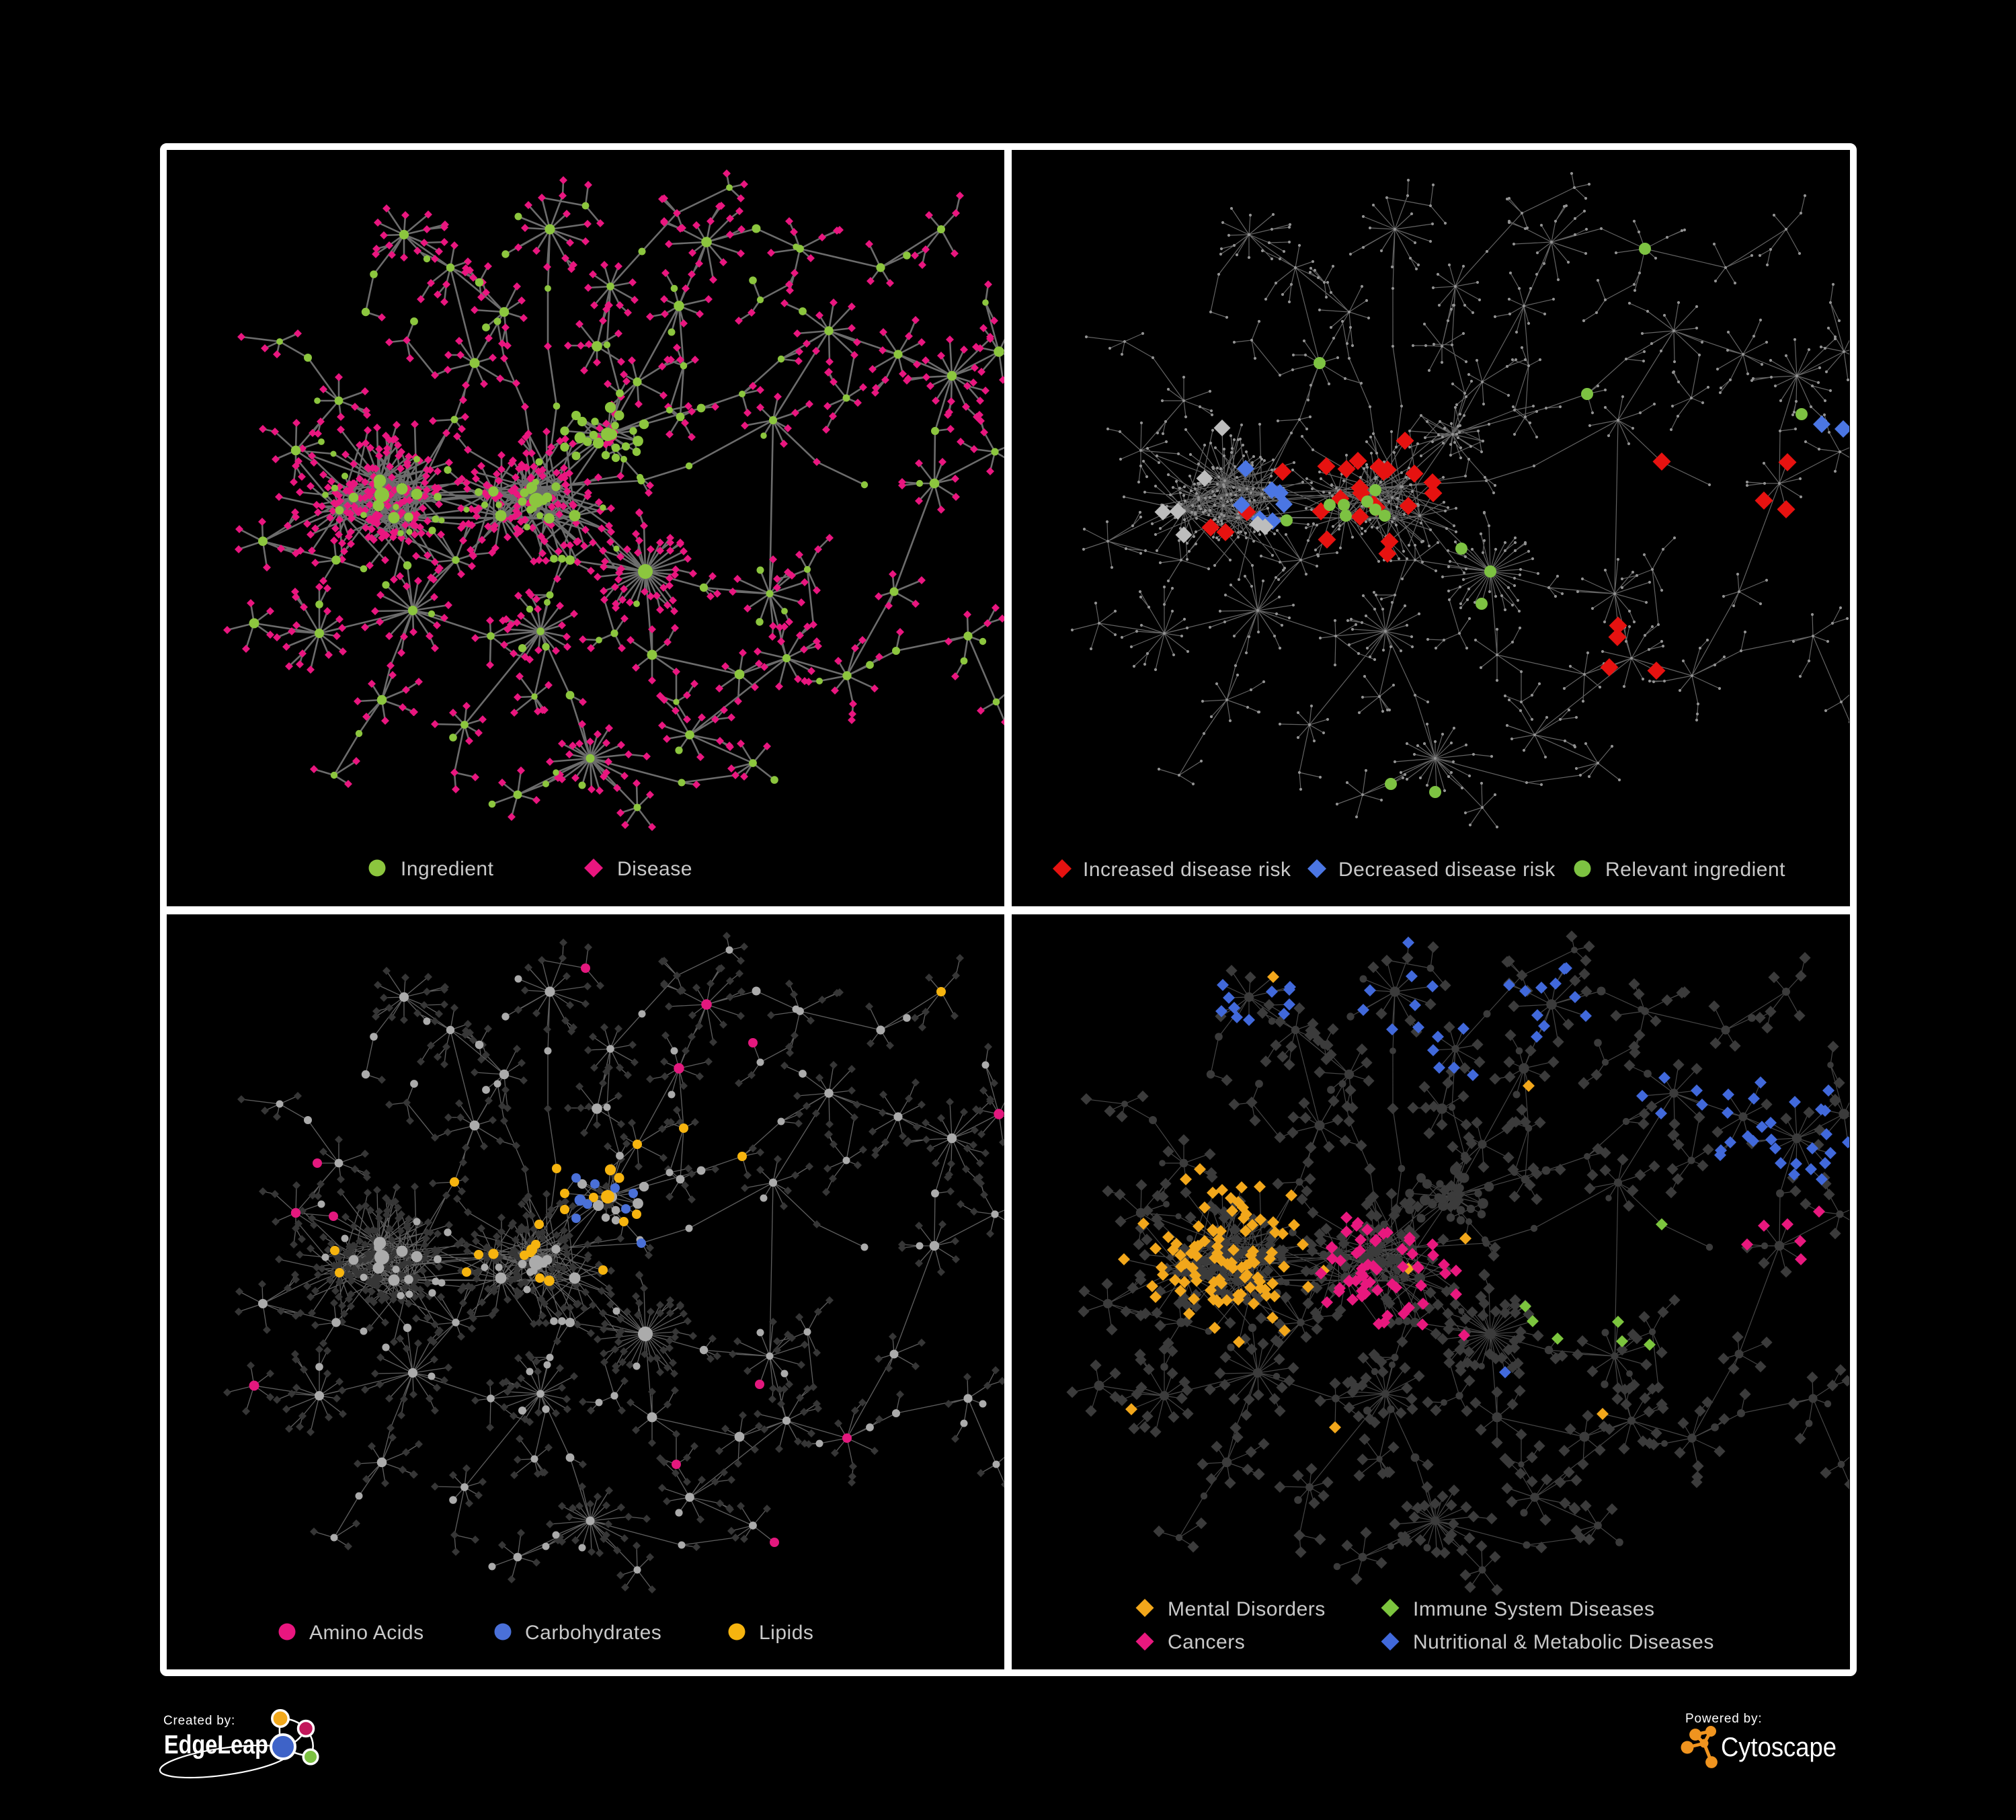 Image resolution: width=2016 pixels, height=1820 pixels. What do you see at coordinates (1187, 870) in the screenshot?
I see `svg-text: Increased disease risk` at bounding box center [1187, 870].